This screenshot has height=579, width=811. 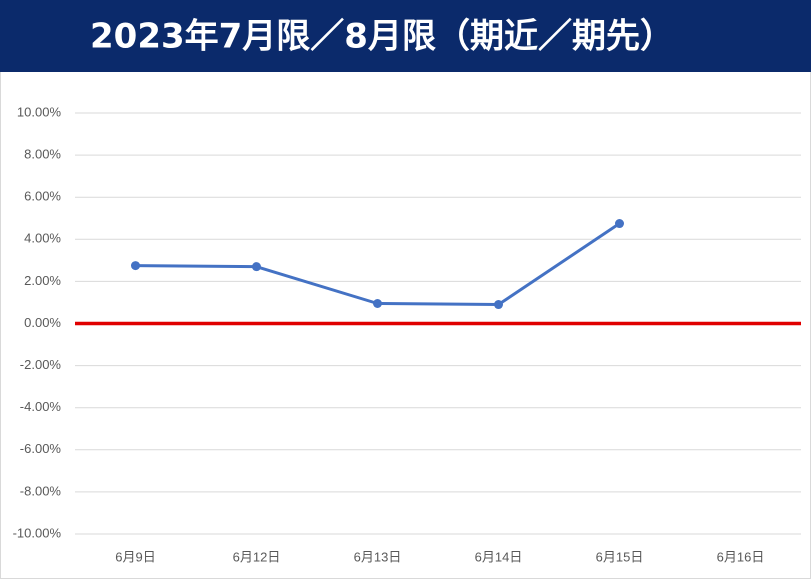 What do you see at coordinates (39, 111) in the screenshot?
I see `y-tick-label: 10.00%` at bounding box center [39, 111].